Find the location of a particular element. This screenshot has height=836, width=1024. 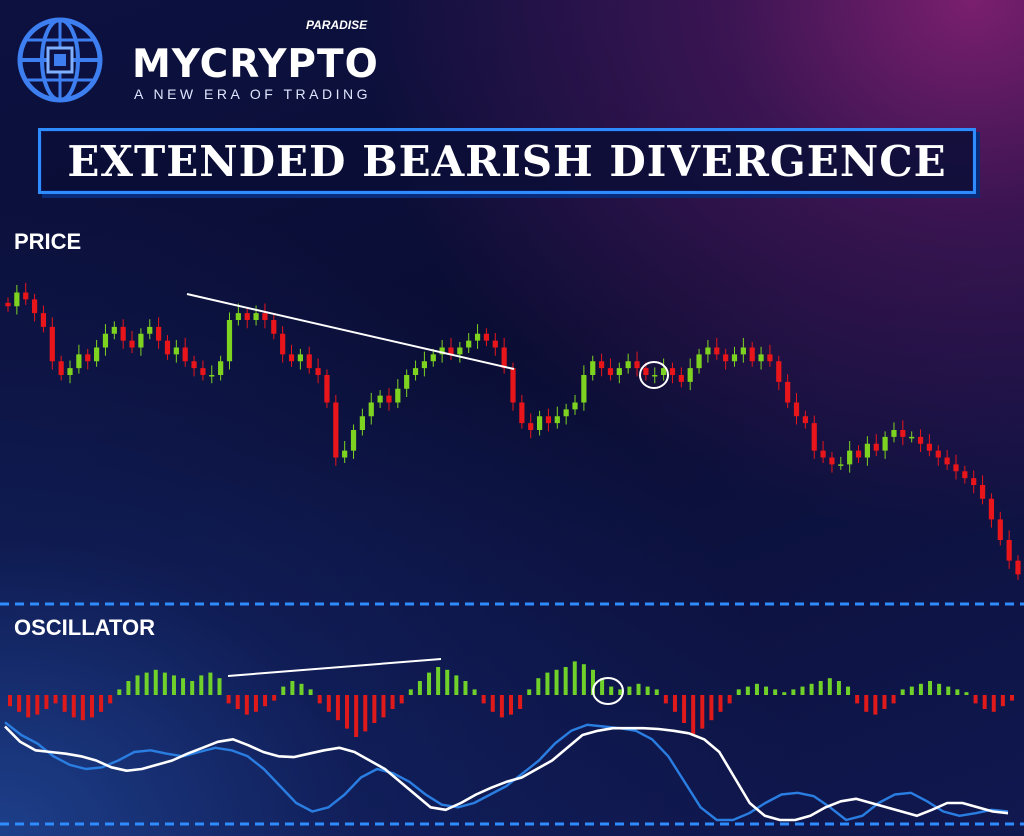

oscillator-signal-line is located at coordinates (506, 773).